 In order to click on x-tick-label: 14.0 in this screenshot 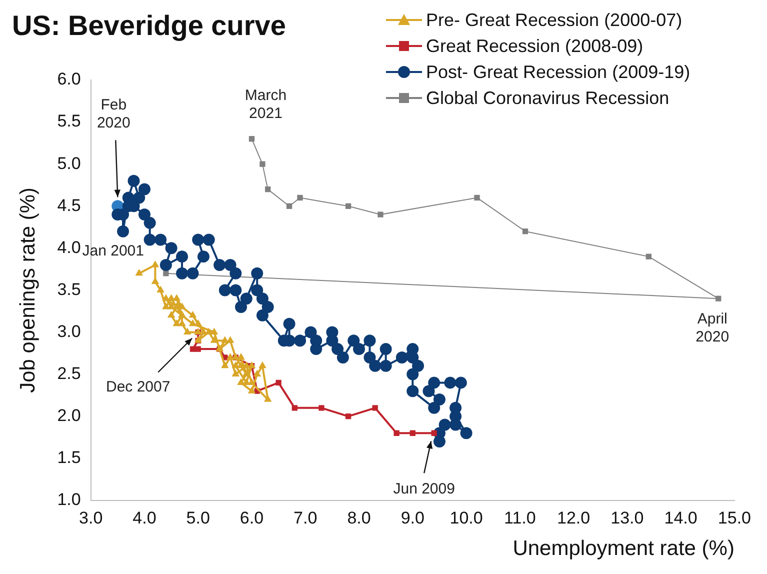, I will do `click(681, 518)`.